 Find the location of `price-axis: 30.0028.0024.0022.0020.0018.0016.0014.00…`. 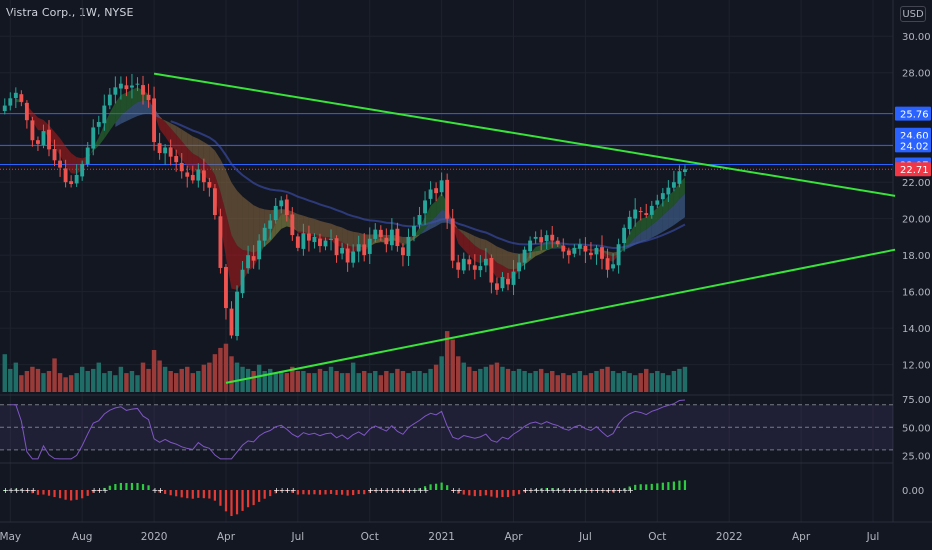

price-axis: 30.0028.0024.0022.0020.0018.0016.0014.00… is located at coordinates (913, 264).